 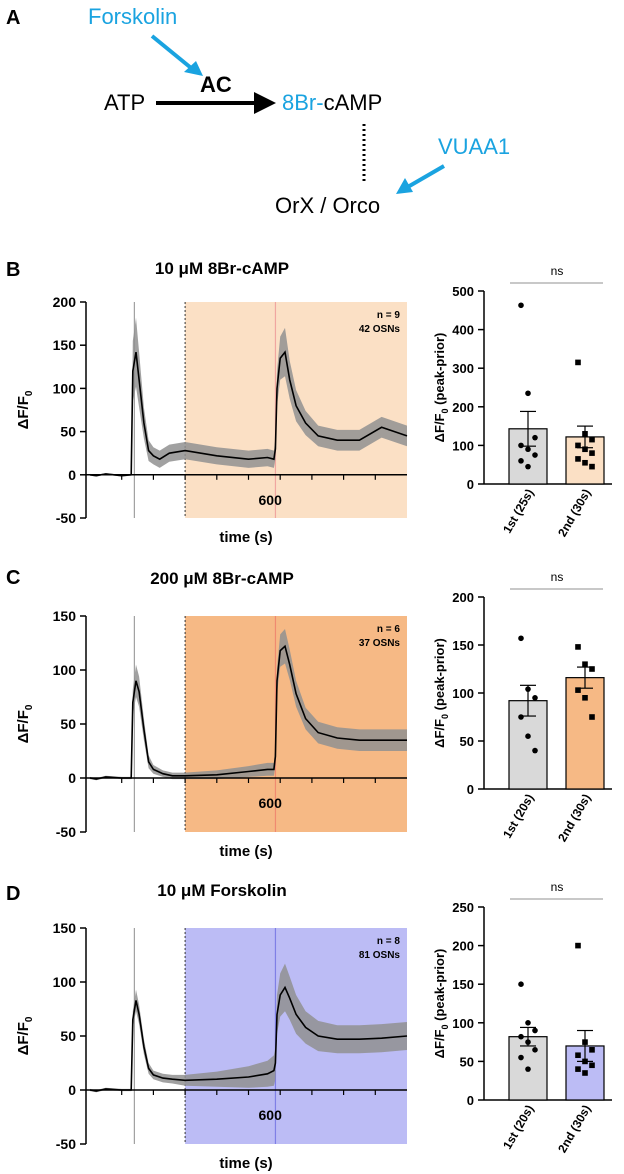 What do you see at coordinates (65, 302) in the screenshot?
I see `y-tick-label: 200` at bounding box center [65, 302].